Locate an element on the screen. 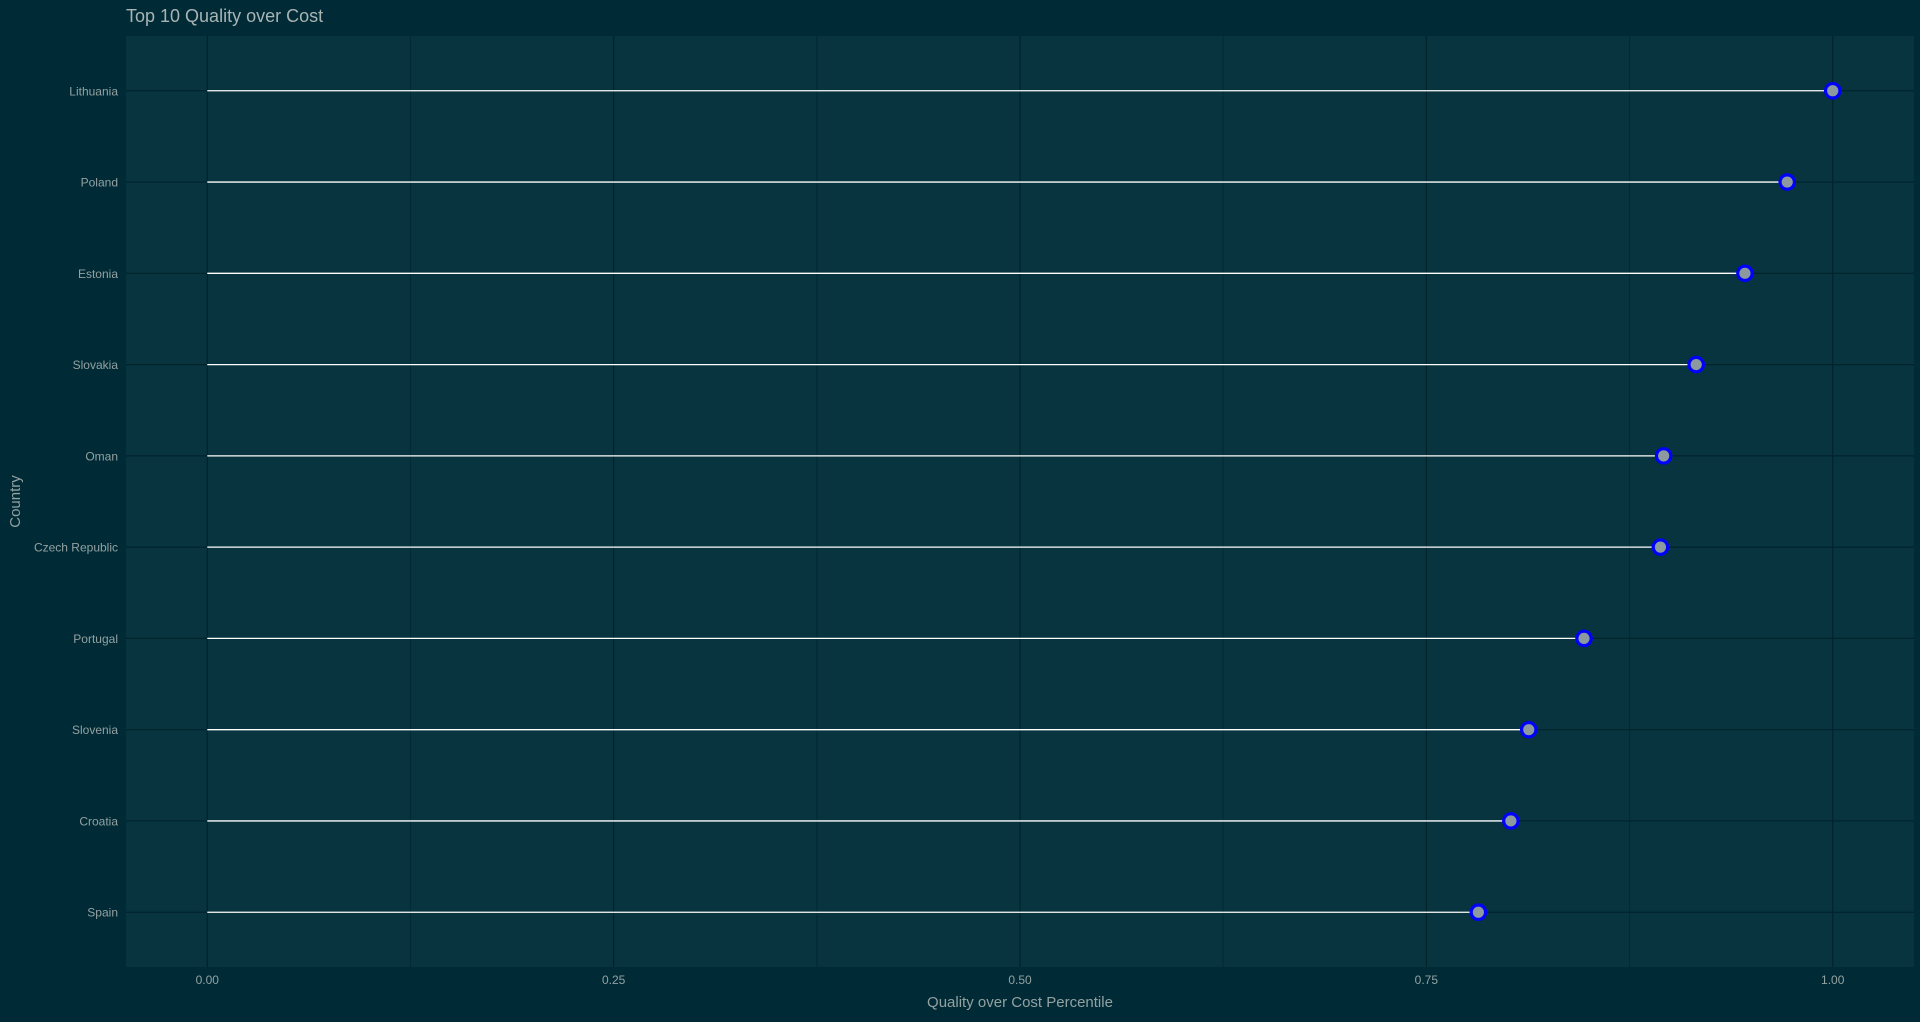  point-portugal is located at coordinates (1584, 638).